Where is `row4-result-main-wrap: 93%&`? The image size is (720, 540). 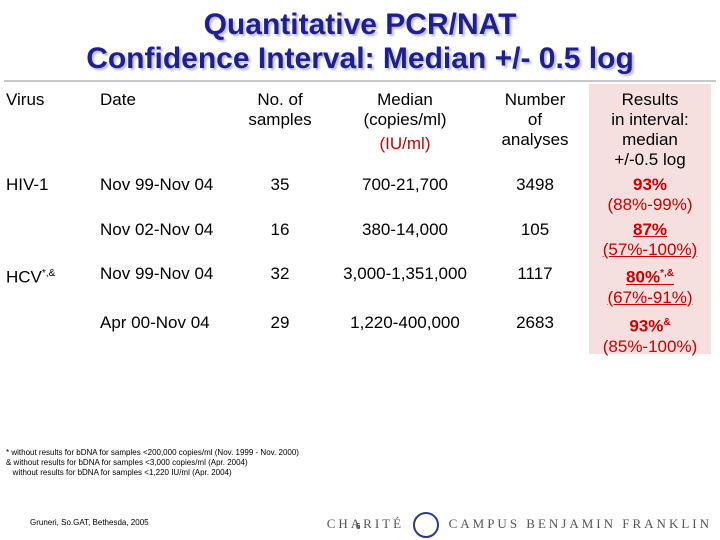
row4-result-main-wrap: 93%& is located at coordinates (650, 325).